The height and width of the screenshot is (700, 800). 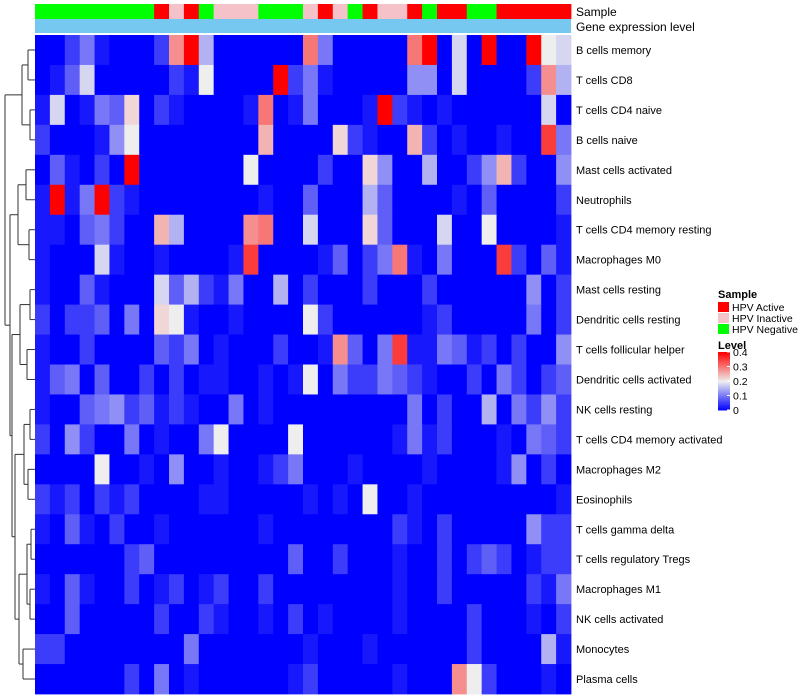 I want to click on legend-sample-title: Sample, so click(x=737, y=295).